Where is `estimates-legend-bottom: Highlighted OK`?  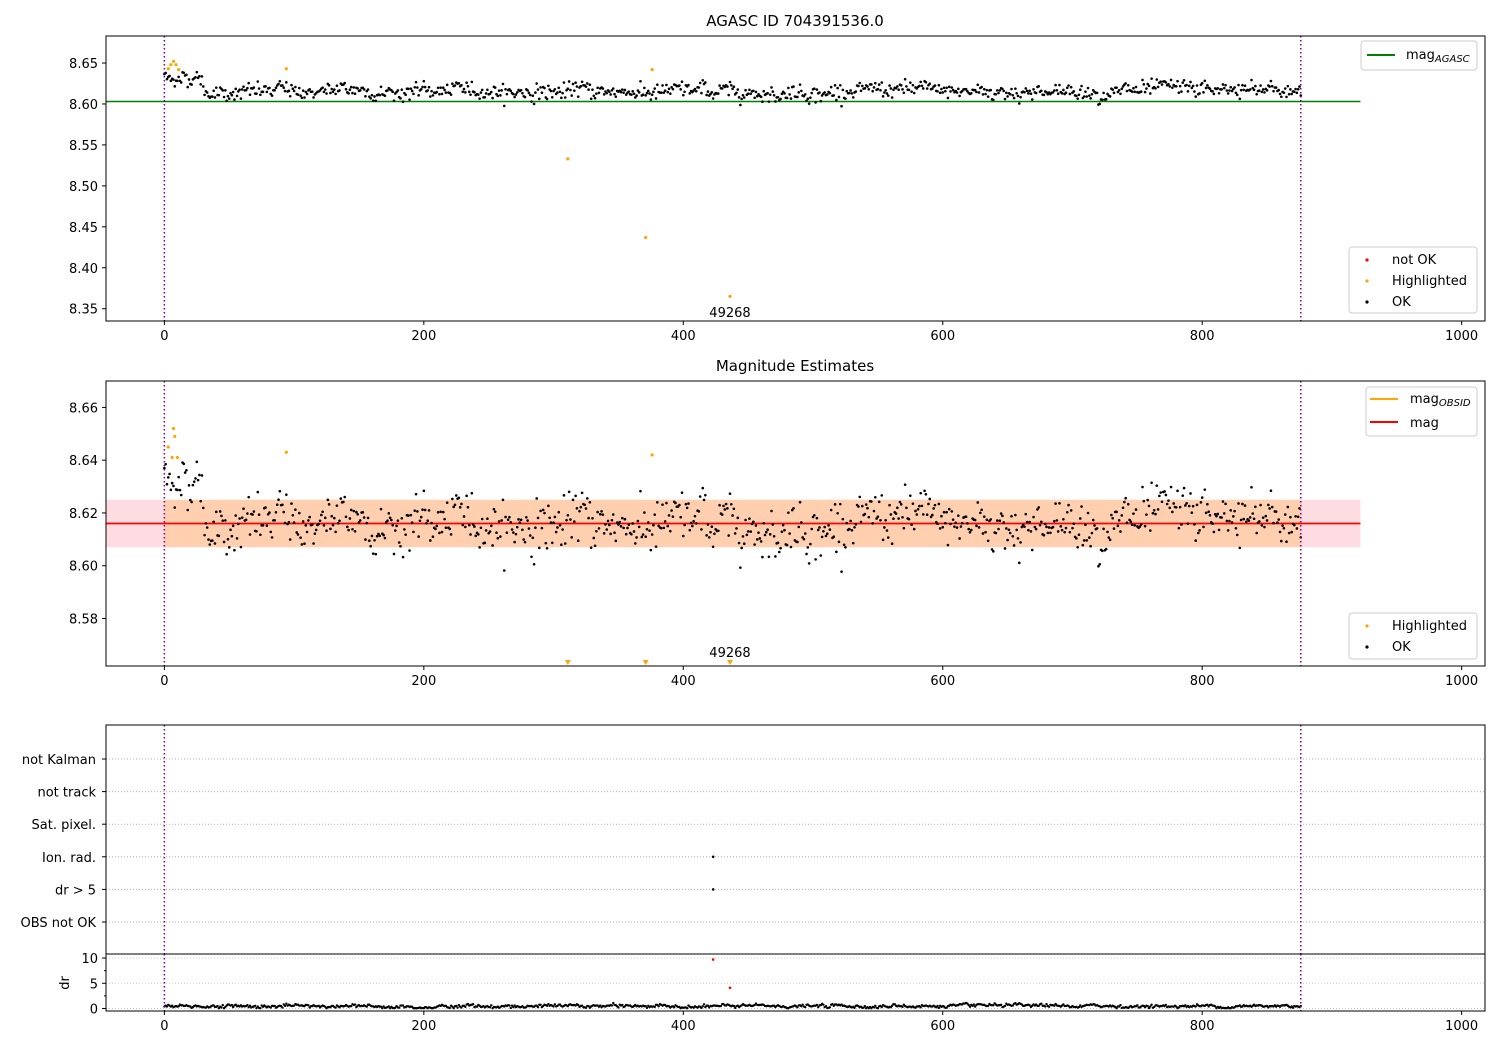 estimates-legend-bottom: Highlighted OK is located at coordinates (1413, 636).